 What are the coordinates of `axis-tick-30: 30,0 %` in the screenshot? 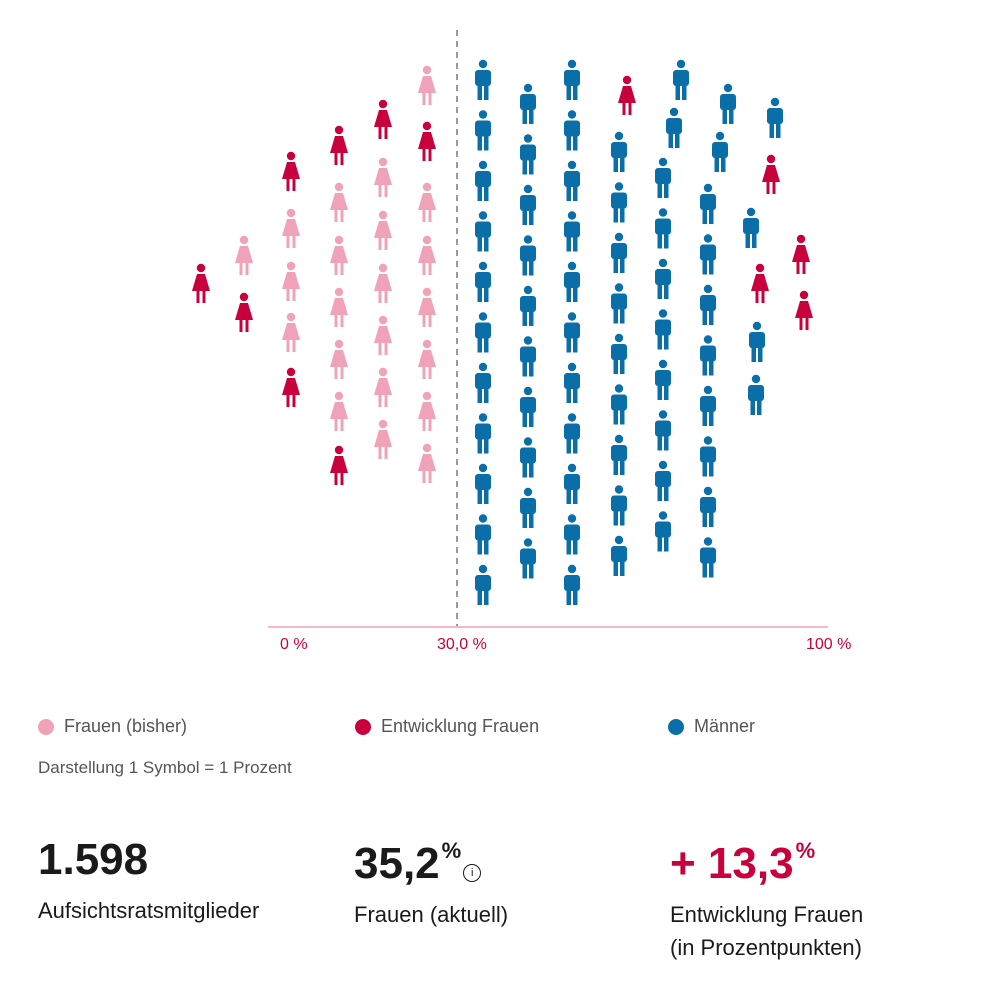 It's located at (462, 644).